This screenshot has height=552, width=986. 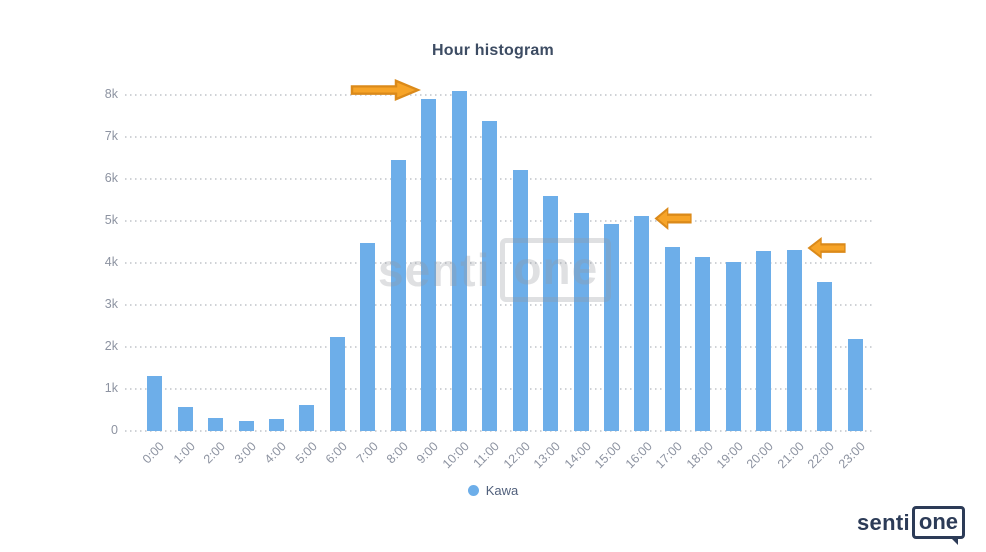 I want to click on x-tick-label-15:00: 15:00, so click(x=608, y=455).